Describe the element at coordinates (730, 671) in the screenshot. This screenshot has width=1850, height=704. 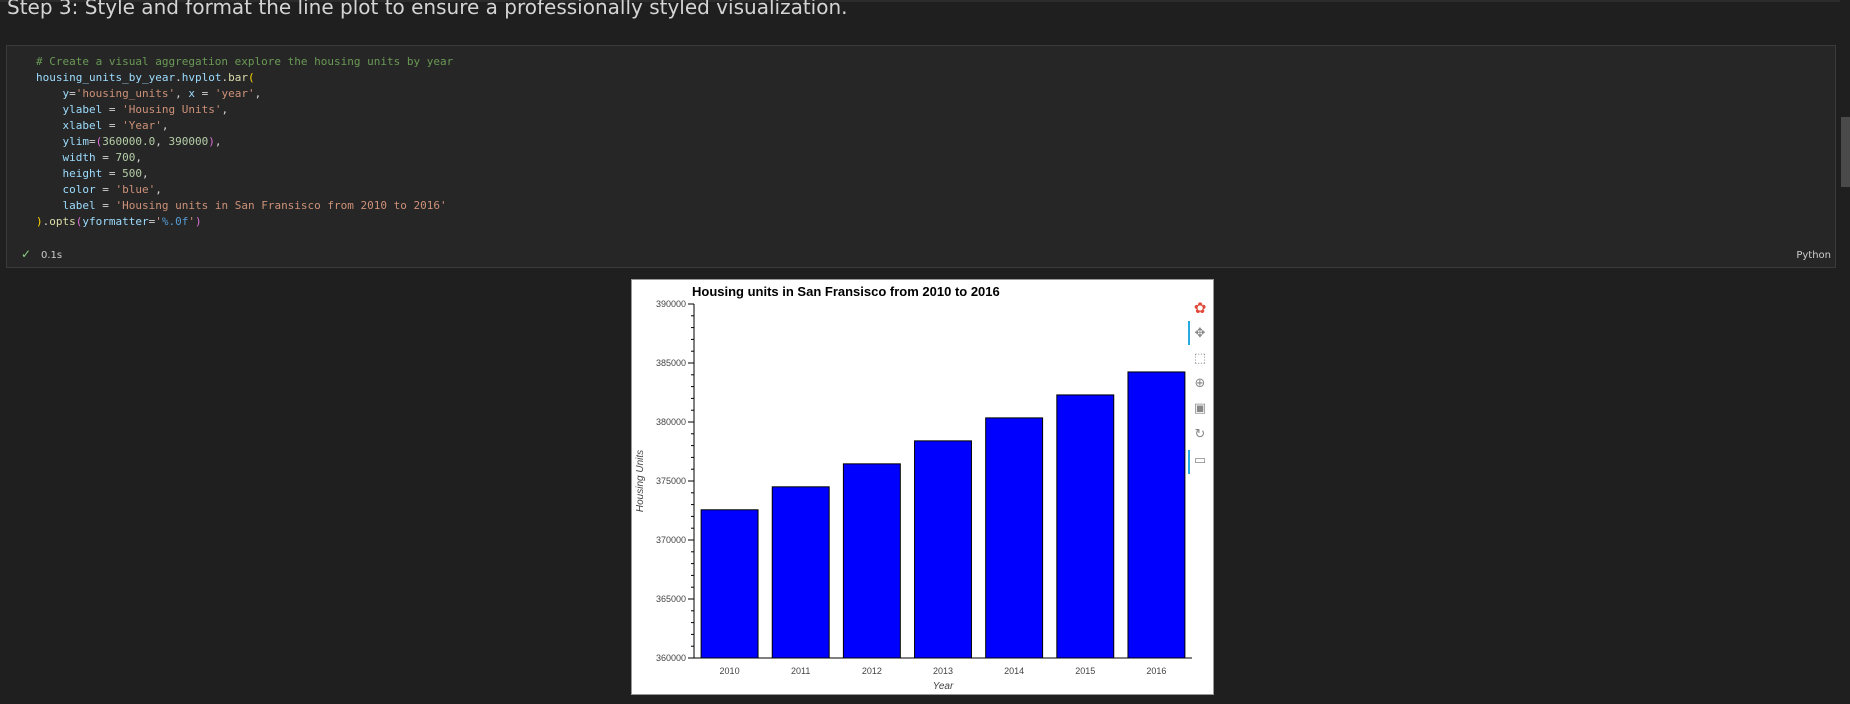
I see `x-tick-label: 2010` at that location.